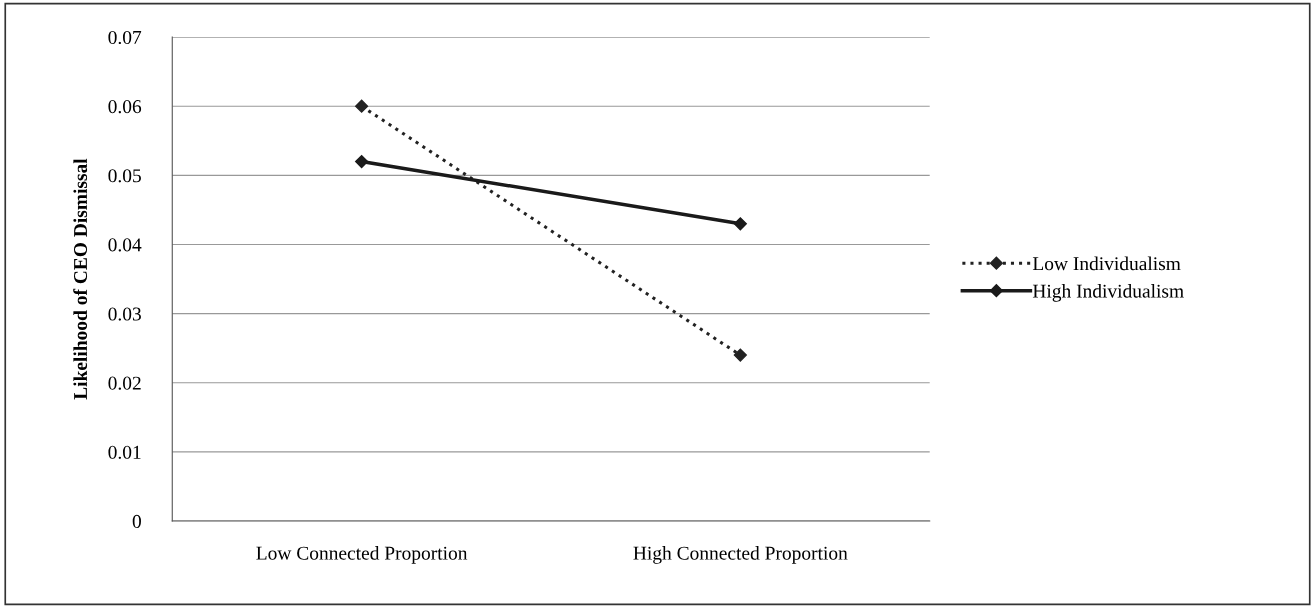  I want to click on legend-label: Low Individualism, so click(1106, 263).